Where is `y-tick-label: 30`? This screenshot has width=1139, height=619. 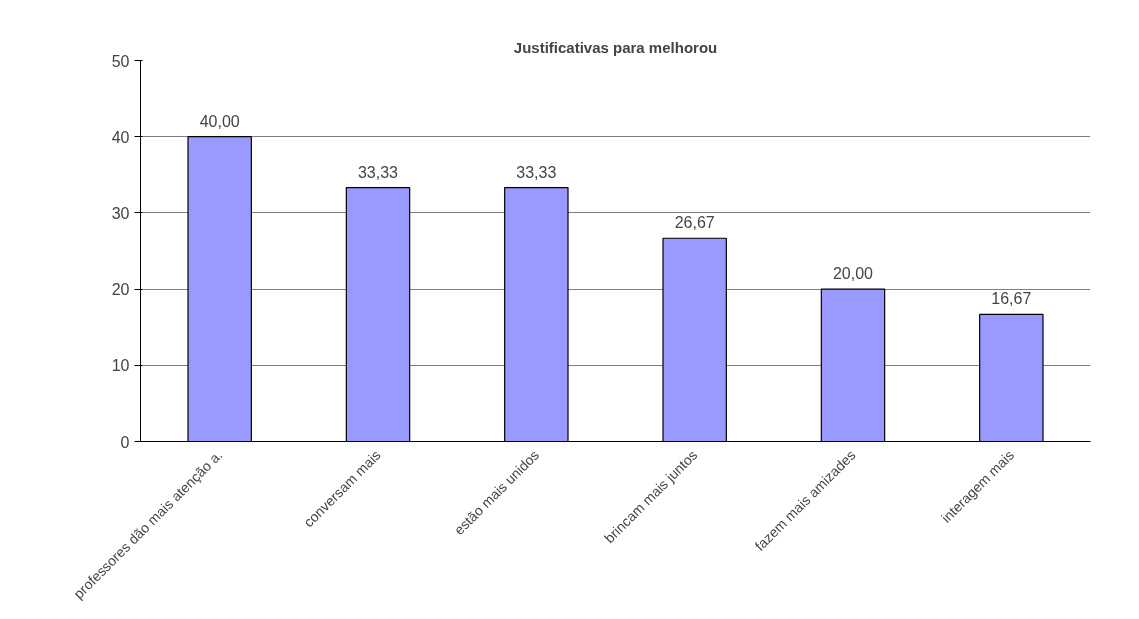 y-tick-label: 30 is located at coordinates (120, 213).